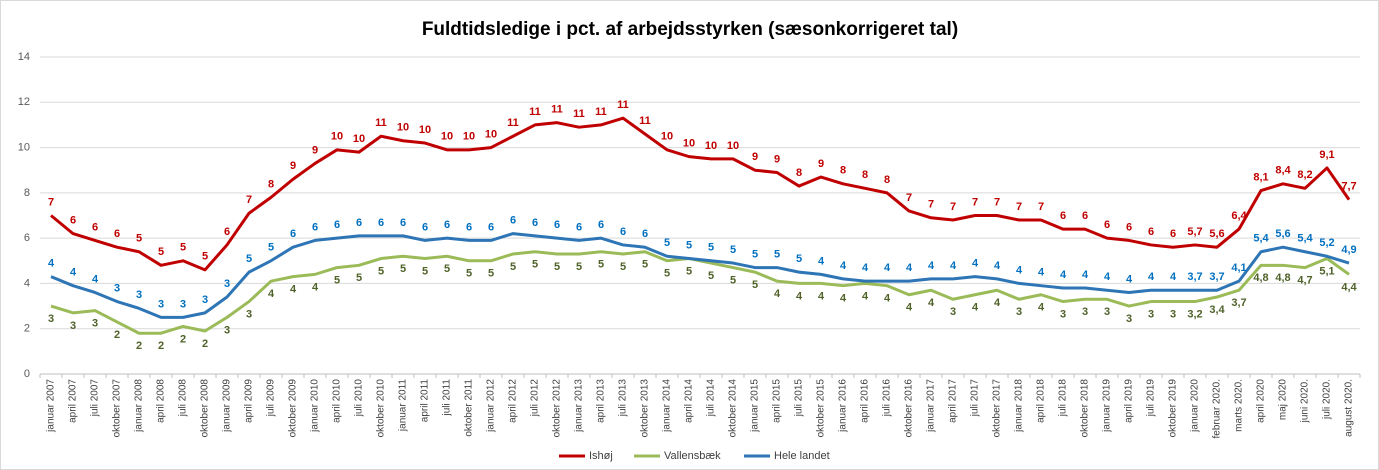  I want to click on x-tick-label: april 2011, so click(425, 401).